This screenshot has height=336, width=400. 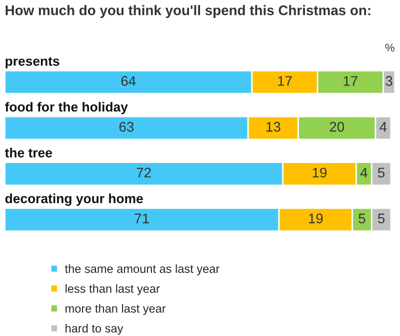 I want to click on chart-title: How much do you think you'll spend this Christmas on:, so click(x=188, y=11).